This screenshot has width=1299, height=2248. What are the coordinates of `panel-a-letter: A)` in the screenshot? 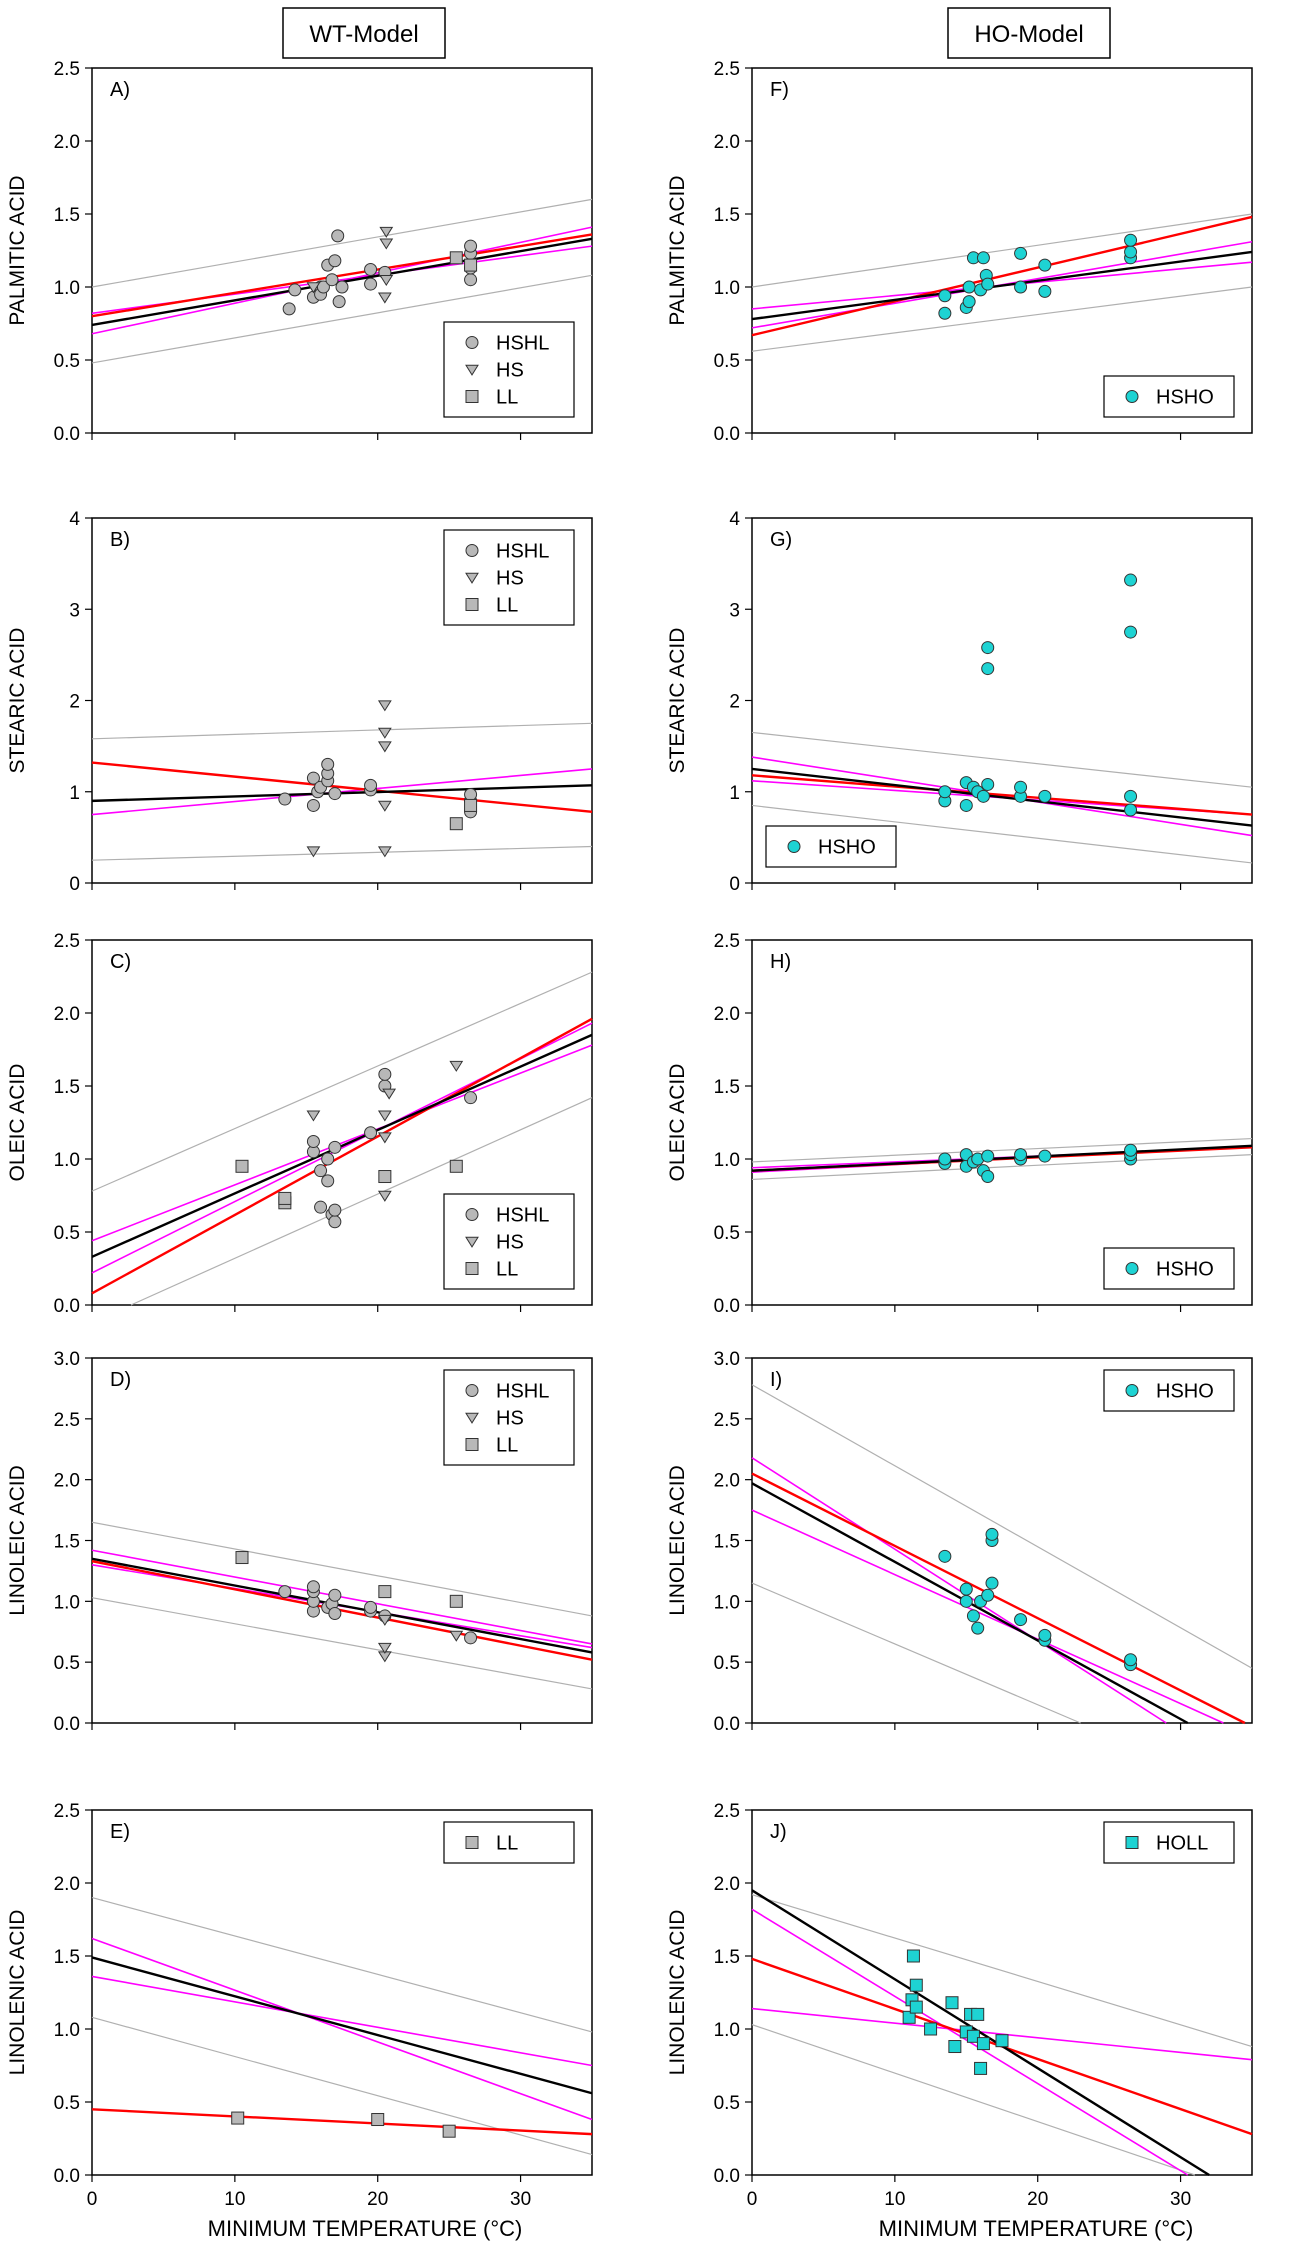 It's located at (120, 90).